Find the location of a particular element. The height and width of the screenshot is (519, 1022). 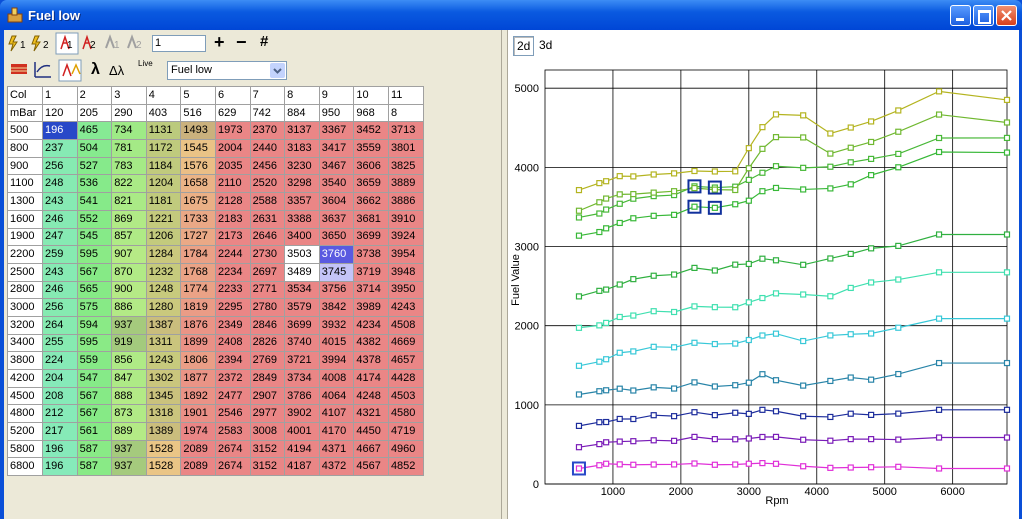

table-cell: 4372 is located at coordinates (336, 467).